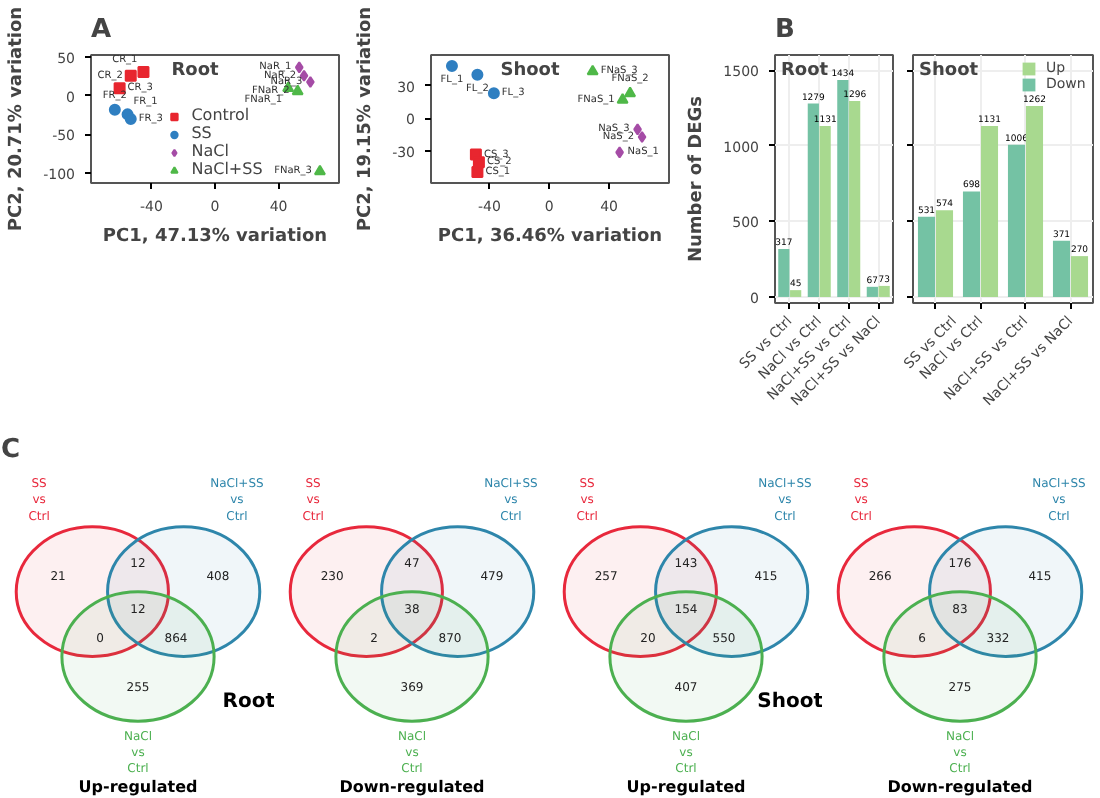 The height and width of the screenshot is (798, 1100). I want to click on text: Shoot, so click(790, 701).